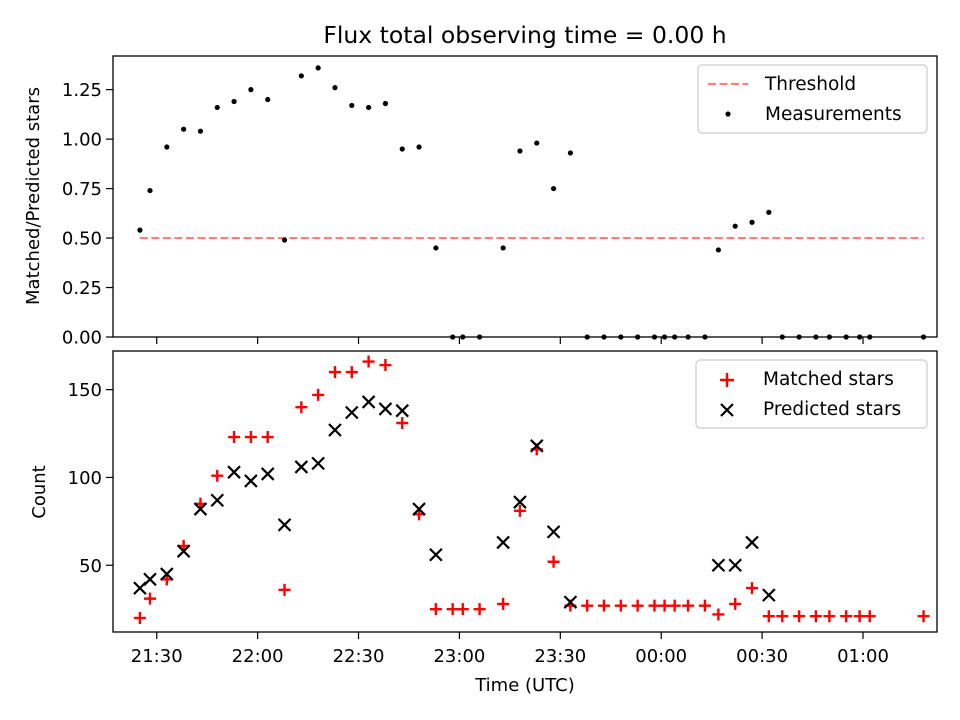 This screenshot has width=960, height=720. Describe the element at coordinates (812, 99) in the screenshot. I see `ratio-legend: Threshold Measurements` at that location.